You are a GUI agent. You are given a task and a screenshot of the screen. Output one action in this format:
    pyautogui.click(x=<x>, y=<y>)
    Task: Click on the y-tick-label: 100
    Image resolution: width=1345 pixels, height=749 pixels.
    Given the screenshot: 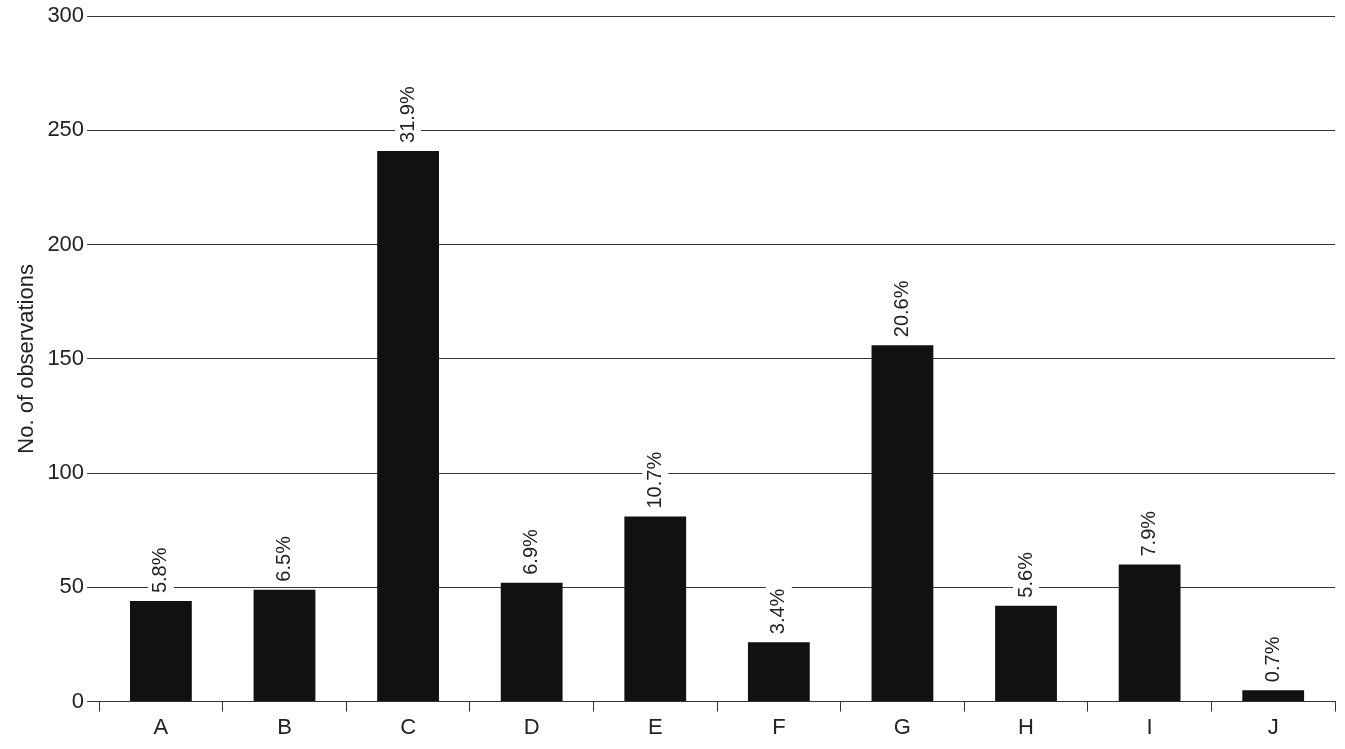 What is the action you would take?
    pyautogui.click(x=66, y=472)
    